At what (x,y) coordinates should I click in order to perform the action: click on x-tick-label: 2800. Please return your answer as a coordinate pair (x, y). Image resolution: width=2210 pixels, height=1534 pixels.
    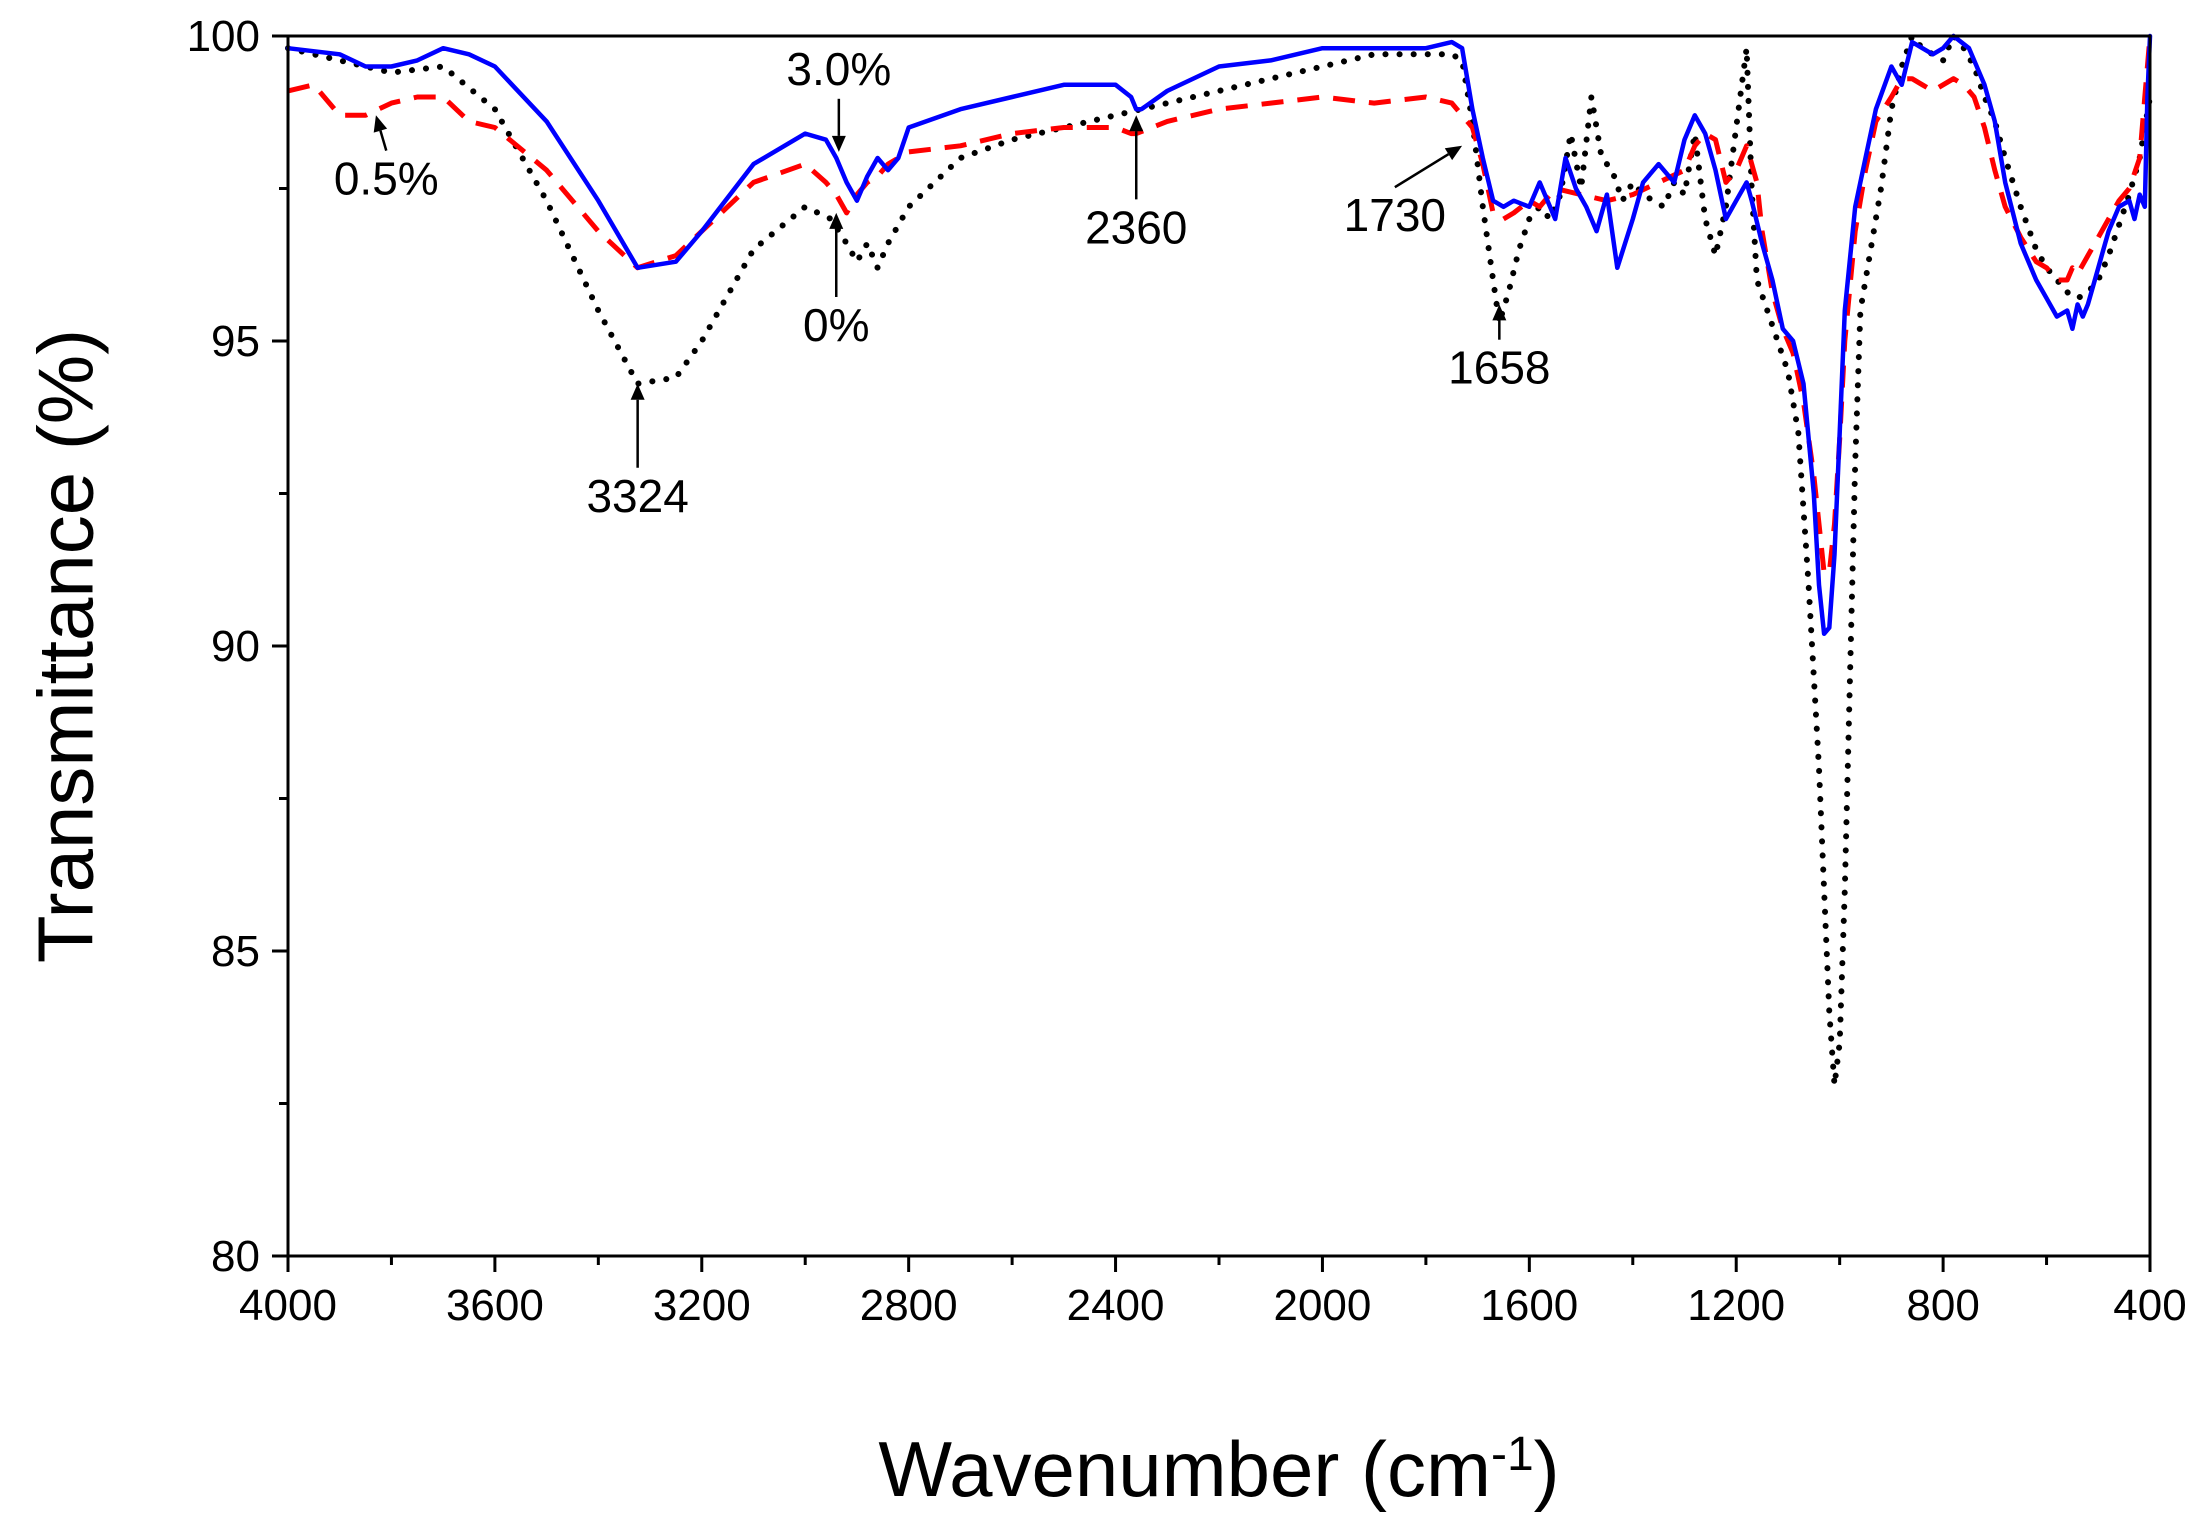
    Looking at the image, I should click on (909, 1305).